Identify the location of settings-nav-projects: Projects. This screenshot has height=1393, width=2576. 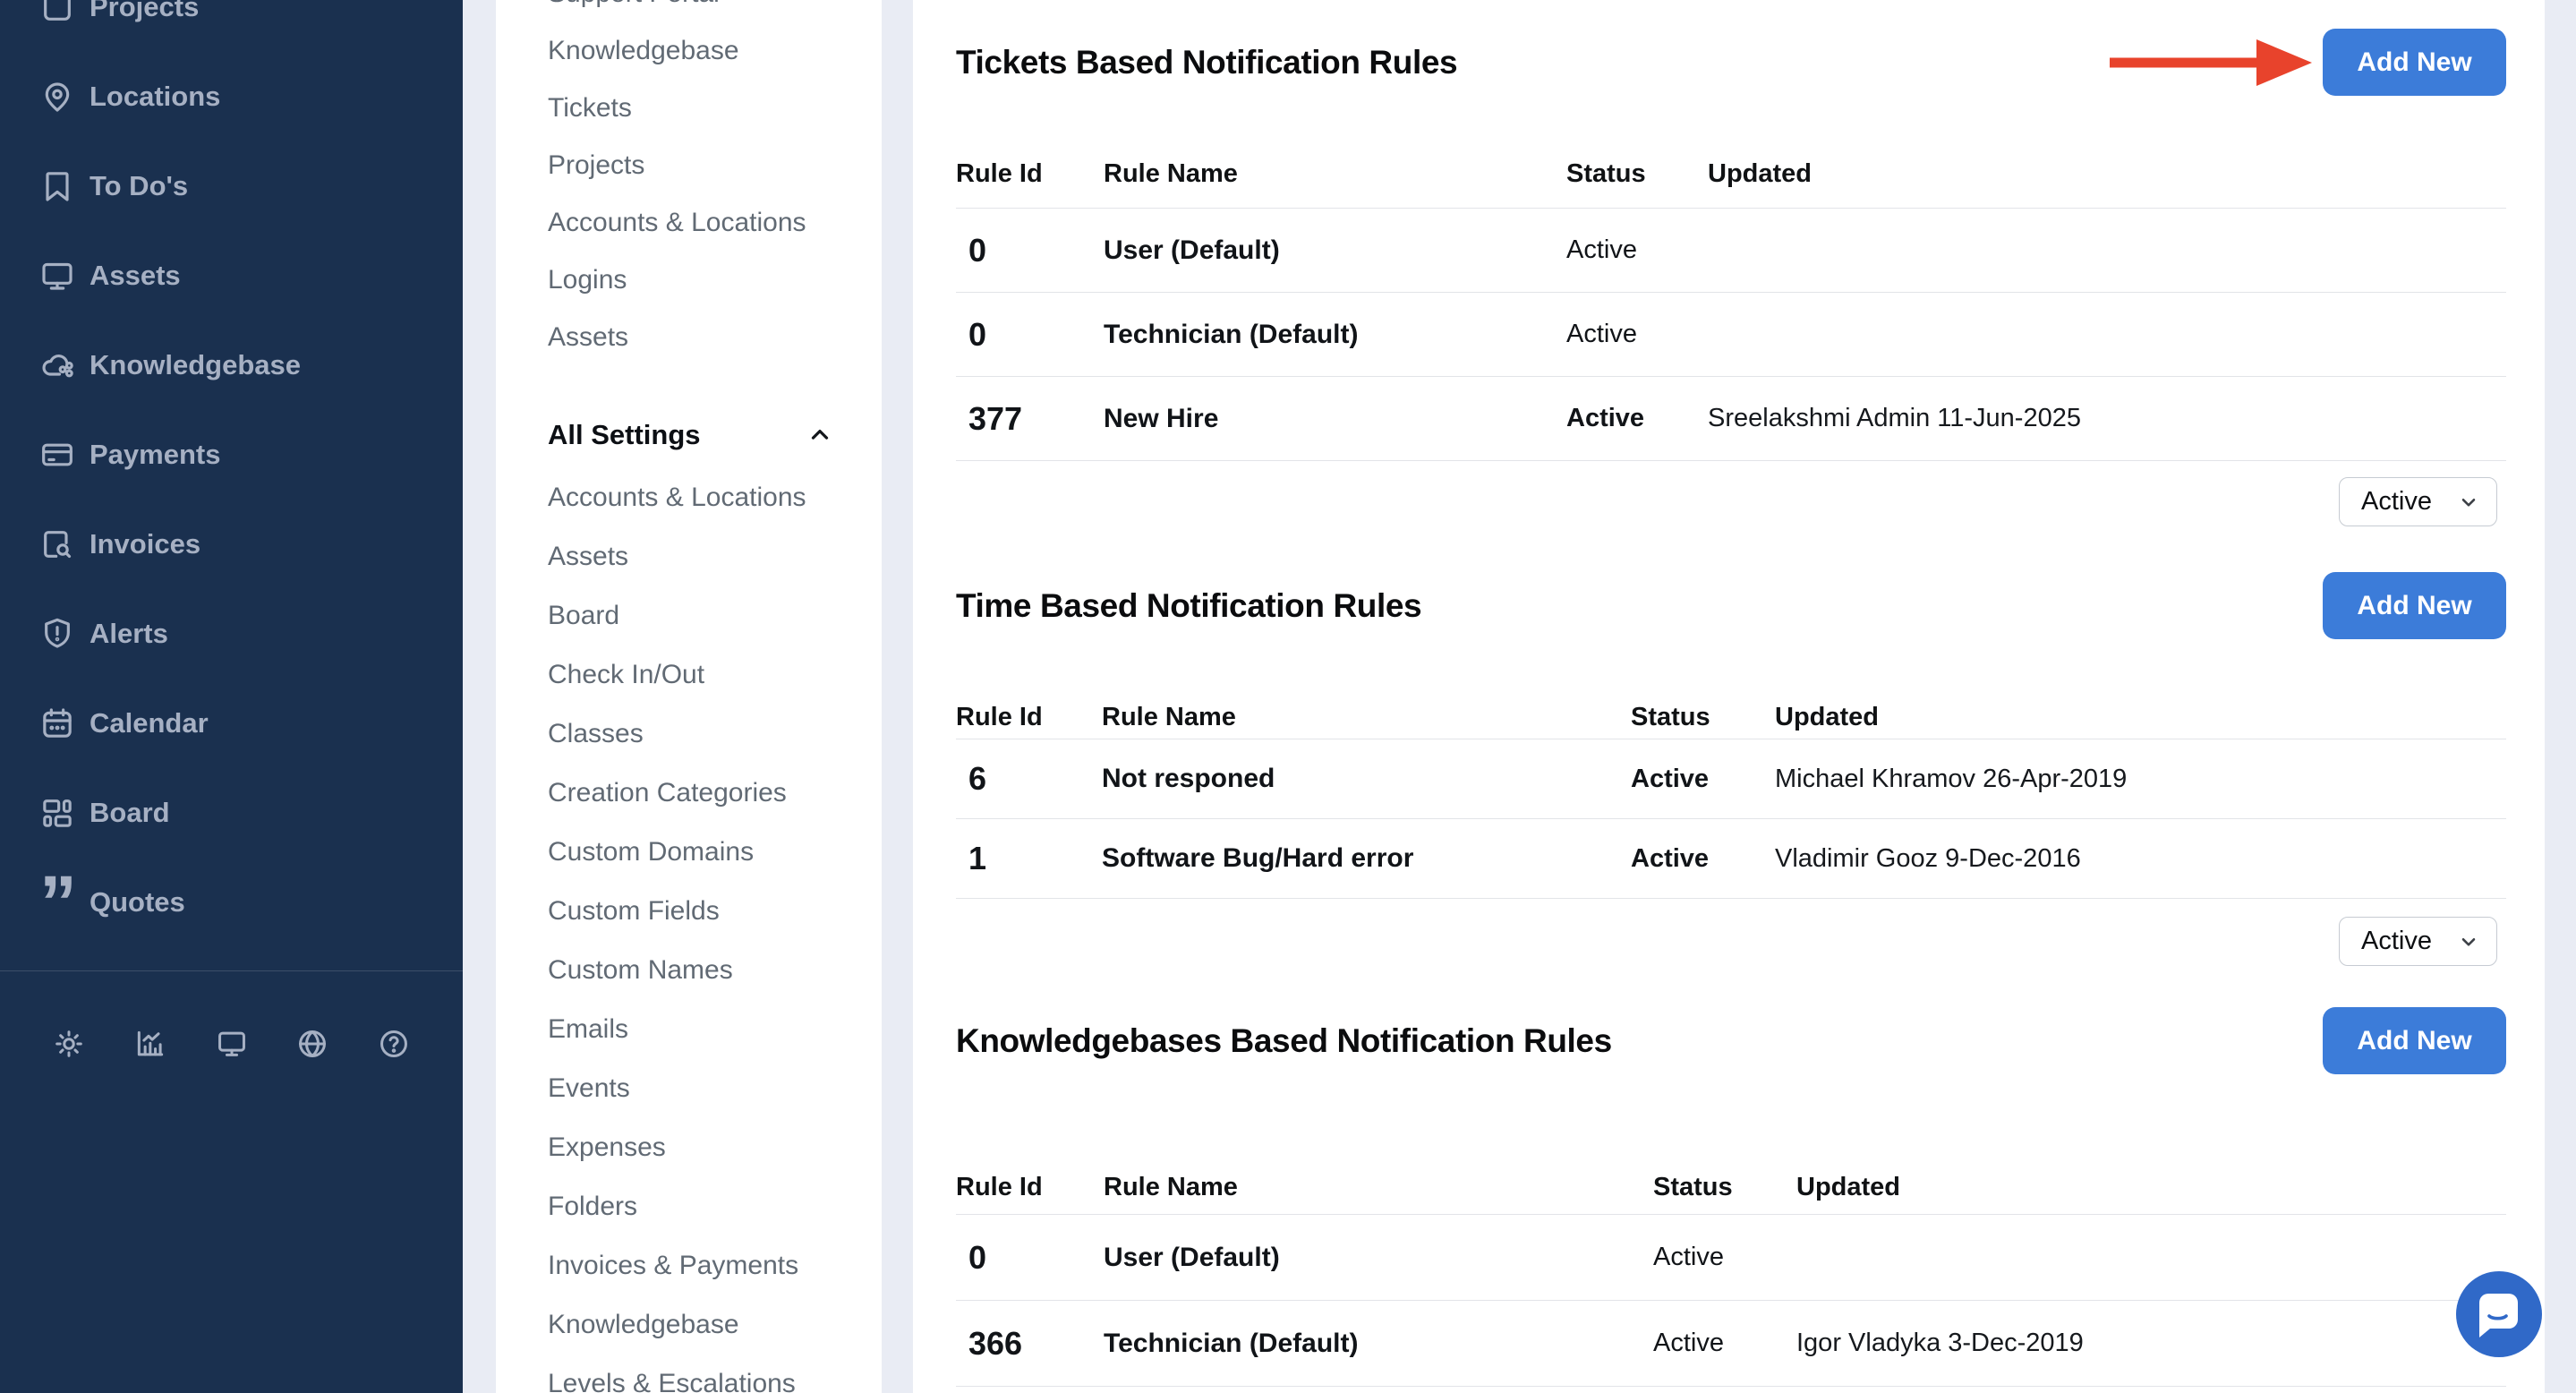
(596, 165).